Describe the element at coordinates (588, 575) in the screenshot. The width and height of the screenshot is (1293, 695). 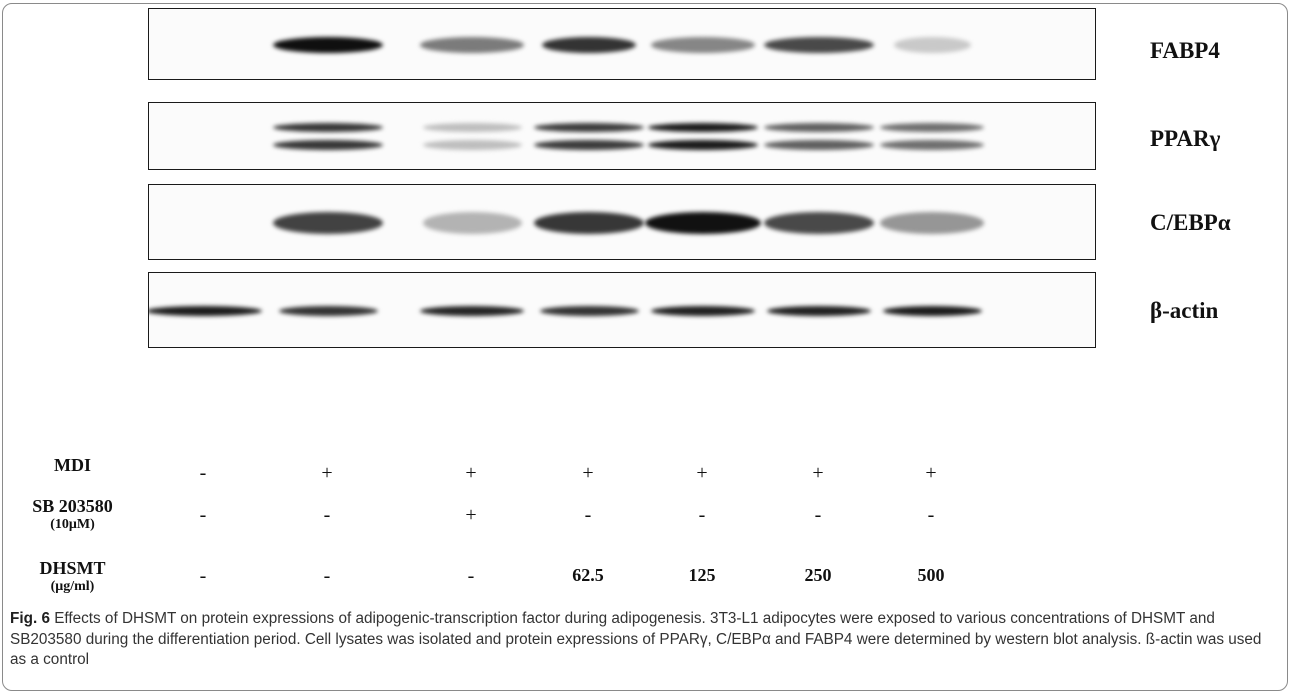
I see `condition-value: 62.5` at that location.